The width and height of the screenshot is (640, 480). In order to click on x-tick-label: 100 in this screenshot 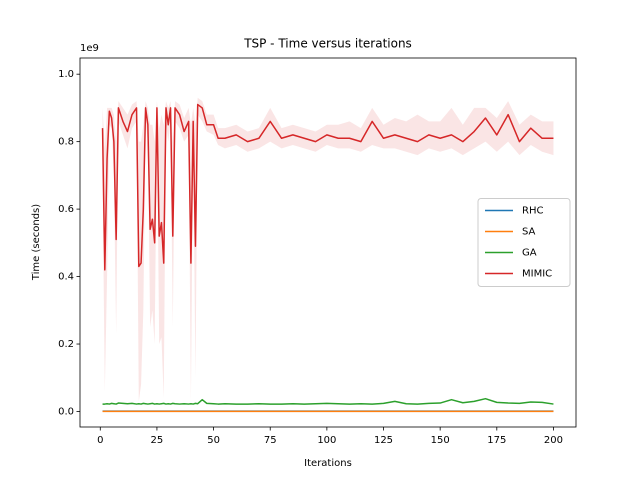, I will do `click(326, 440)`.